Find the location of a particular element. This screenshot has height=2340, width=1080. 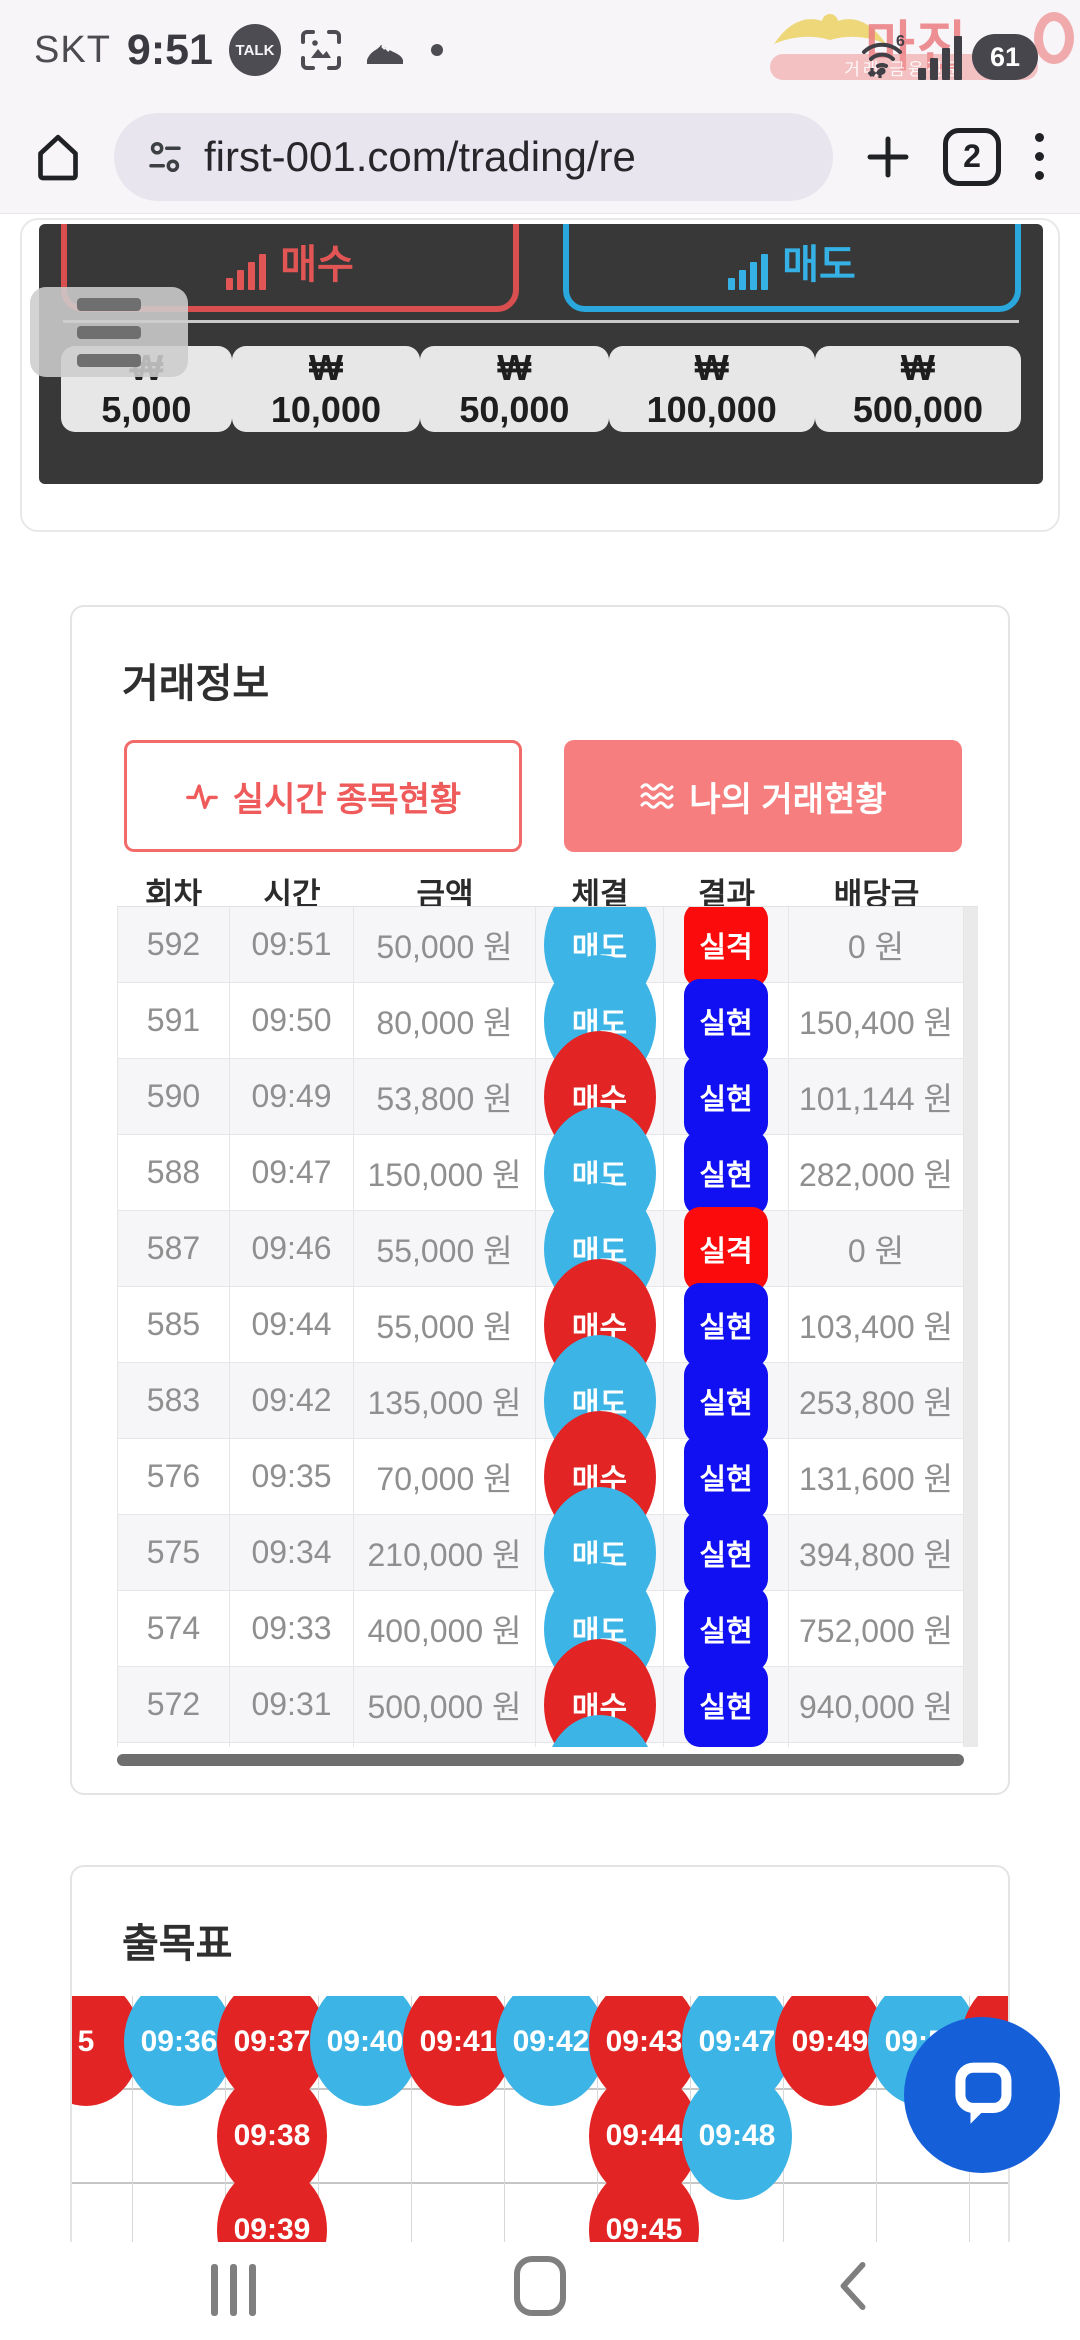

amount-chip-10000: ₩ 10,000 is located at coordinates (326, 389).